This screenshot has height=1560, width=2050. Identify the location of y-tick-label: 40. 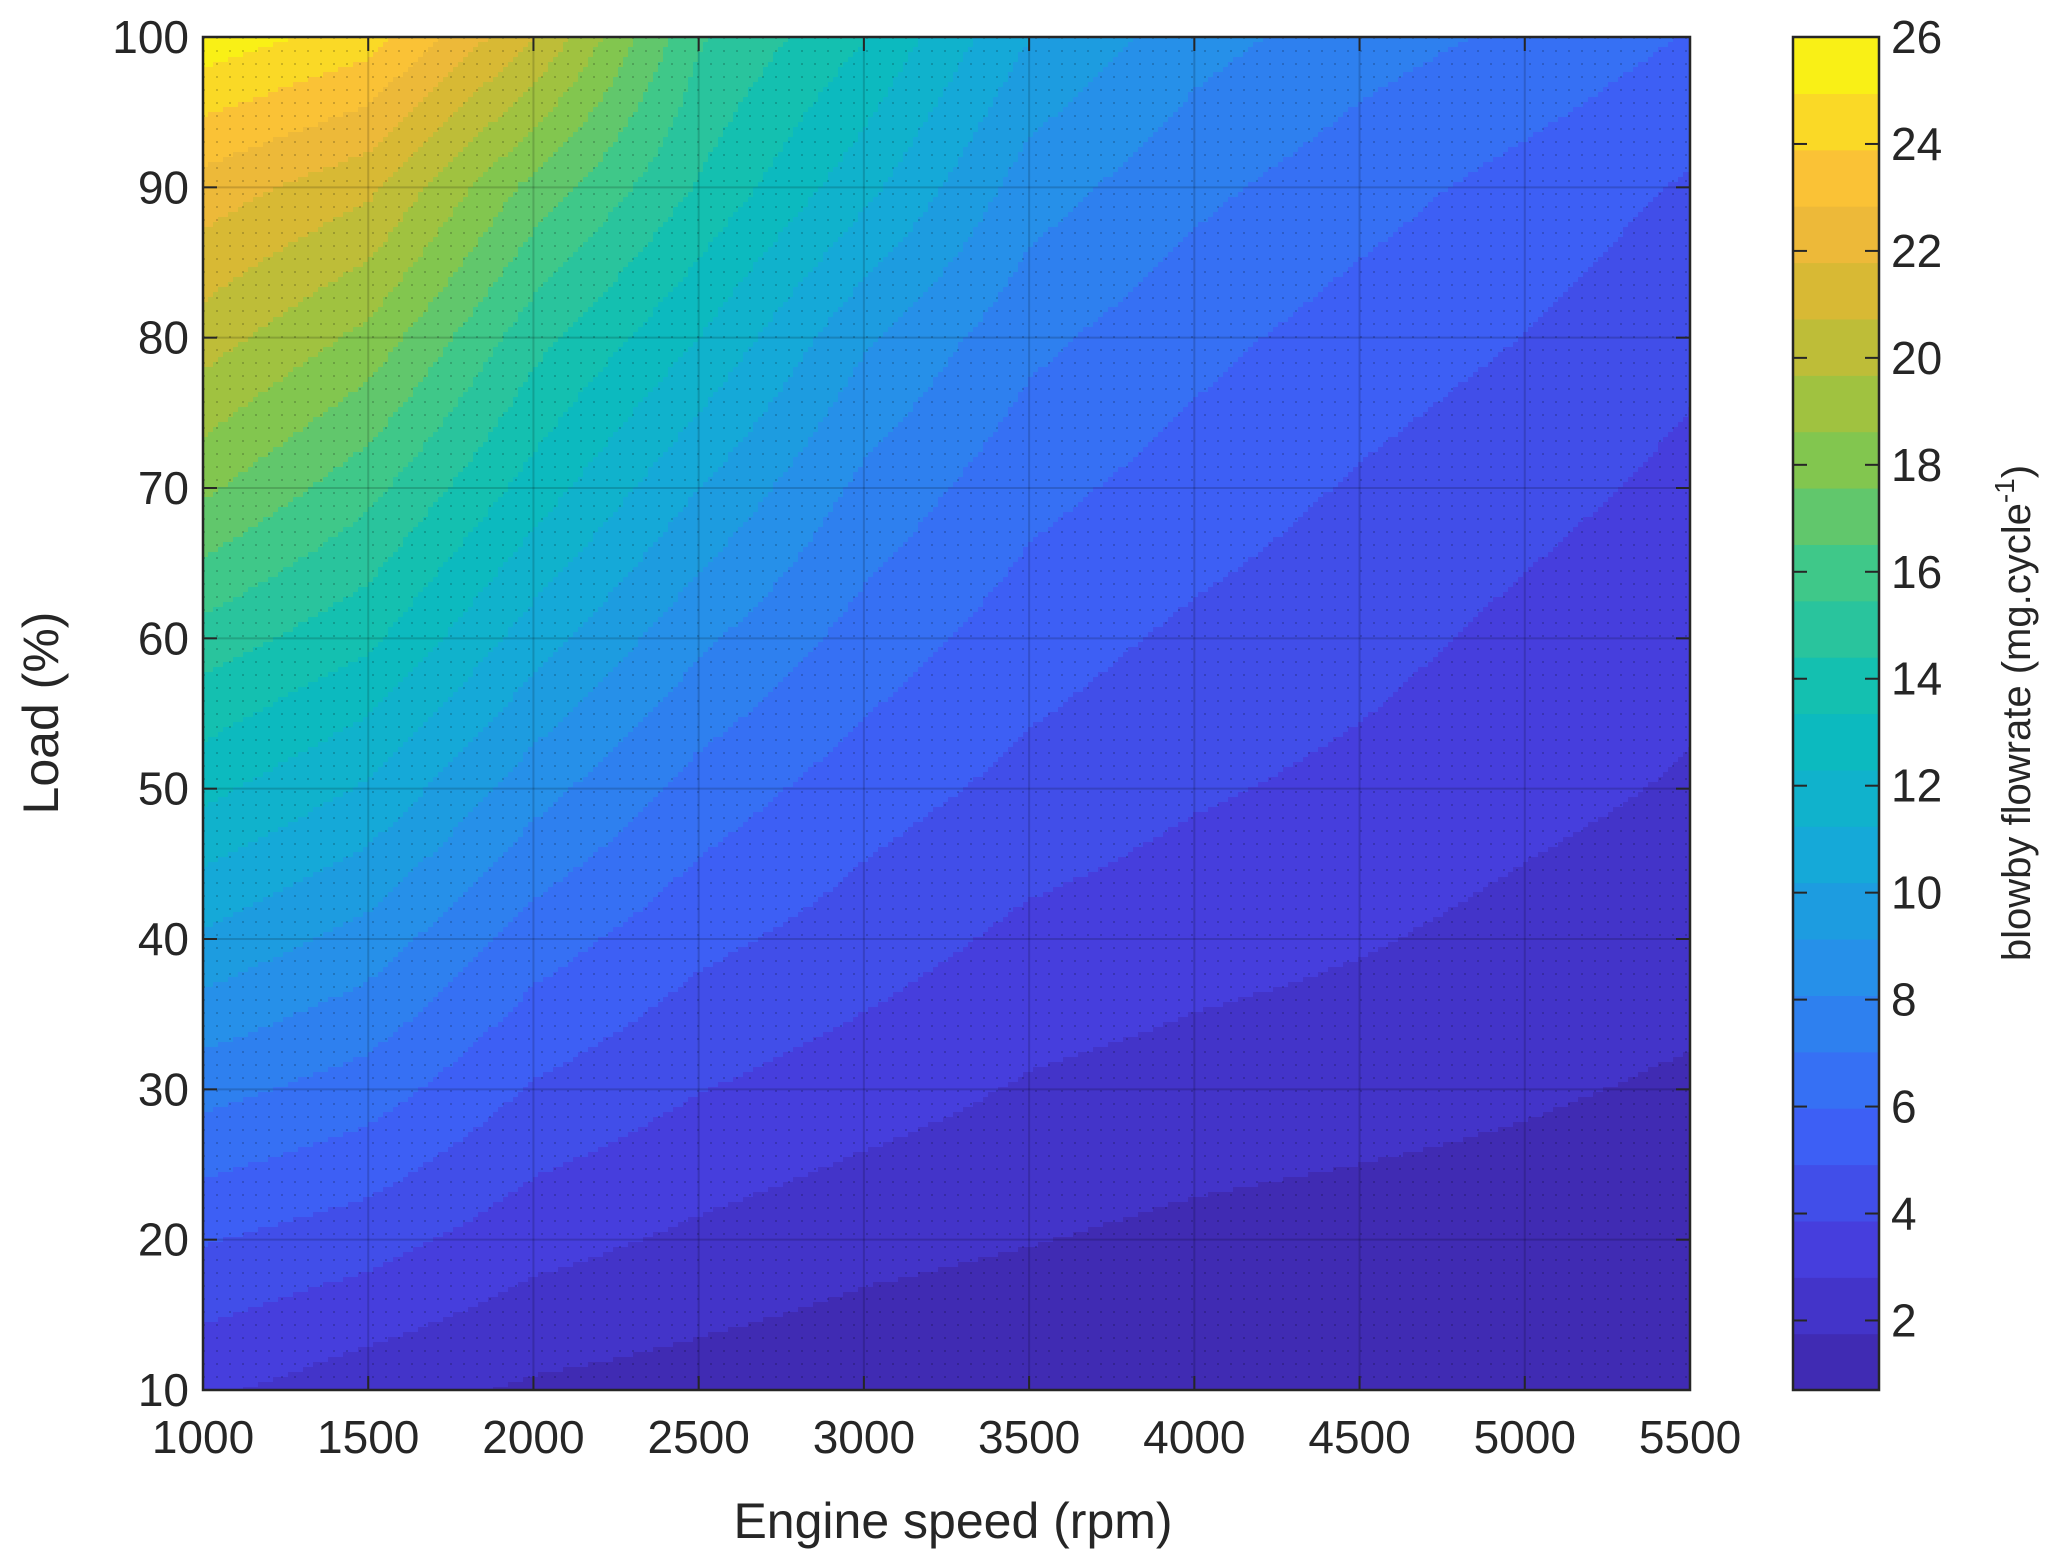
(163, 939).